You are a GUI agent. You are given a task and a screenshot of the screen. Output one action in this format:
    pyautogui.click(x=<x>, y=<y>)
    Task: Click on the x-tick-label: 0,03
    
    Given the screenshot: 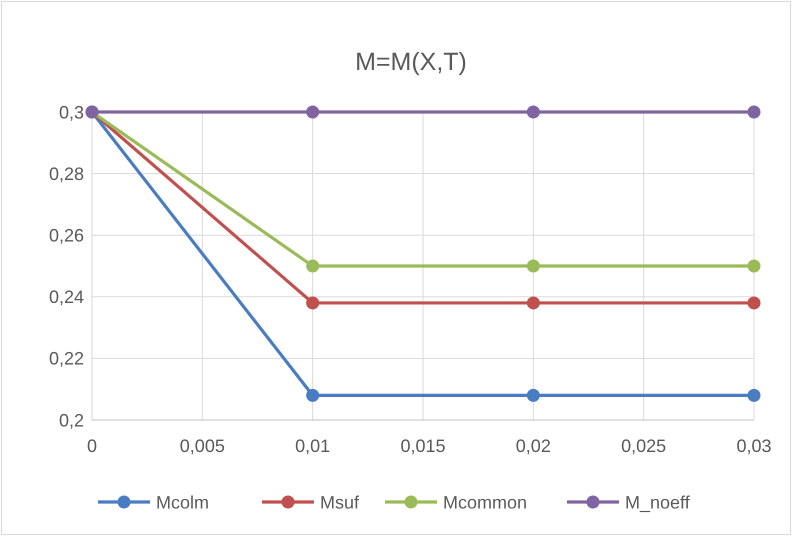 What is the action you would take?
    pyautogui.click(x=754, y=446)
    